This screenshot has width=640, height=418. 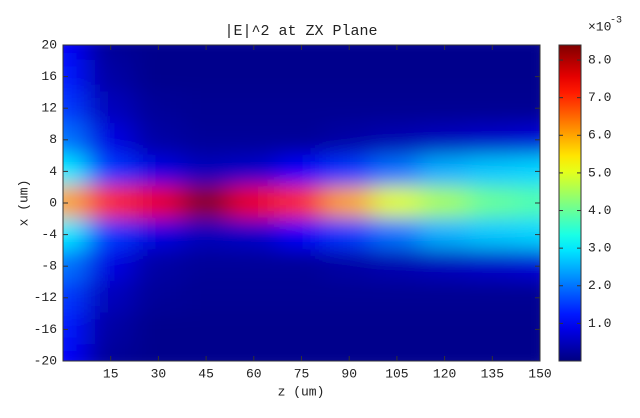 I want to click on x-tick-label: 135, so click(x=492, y=373).